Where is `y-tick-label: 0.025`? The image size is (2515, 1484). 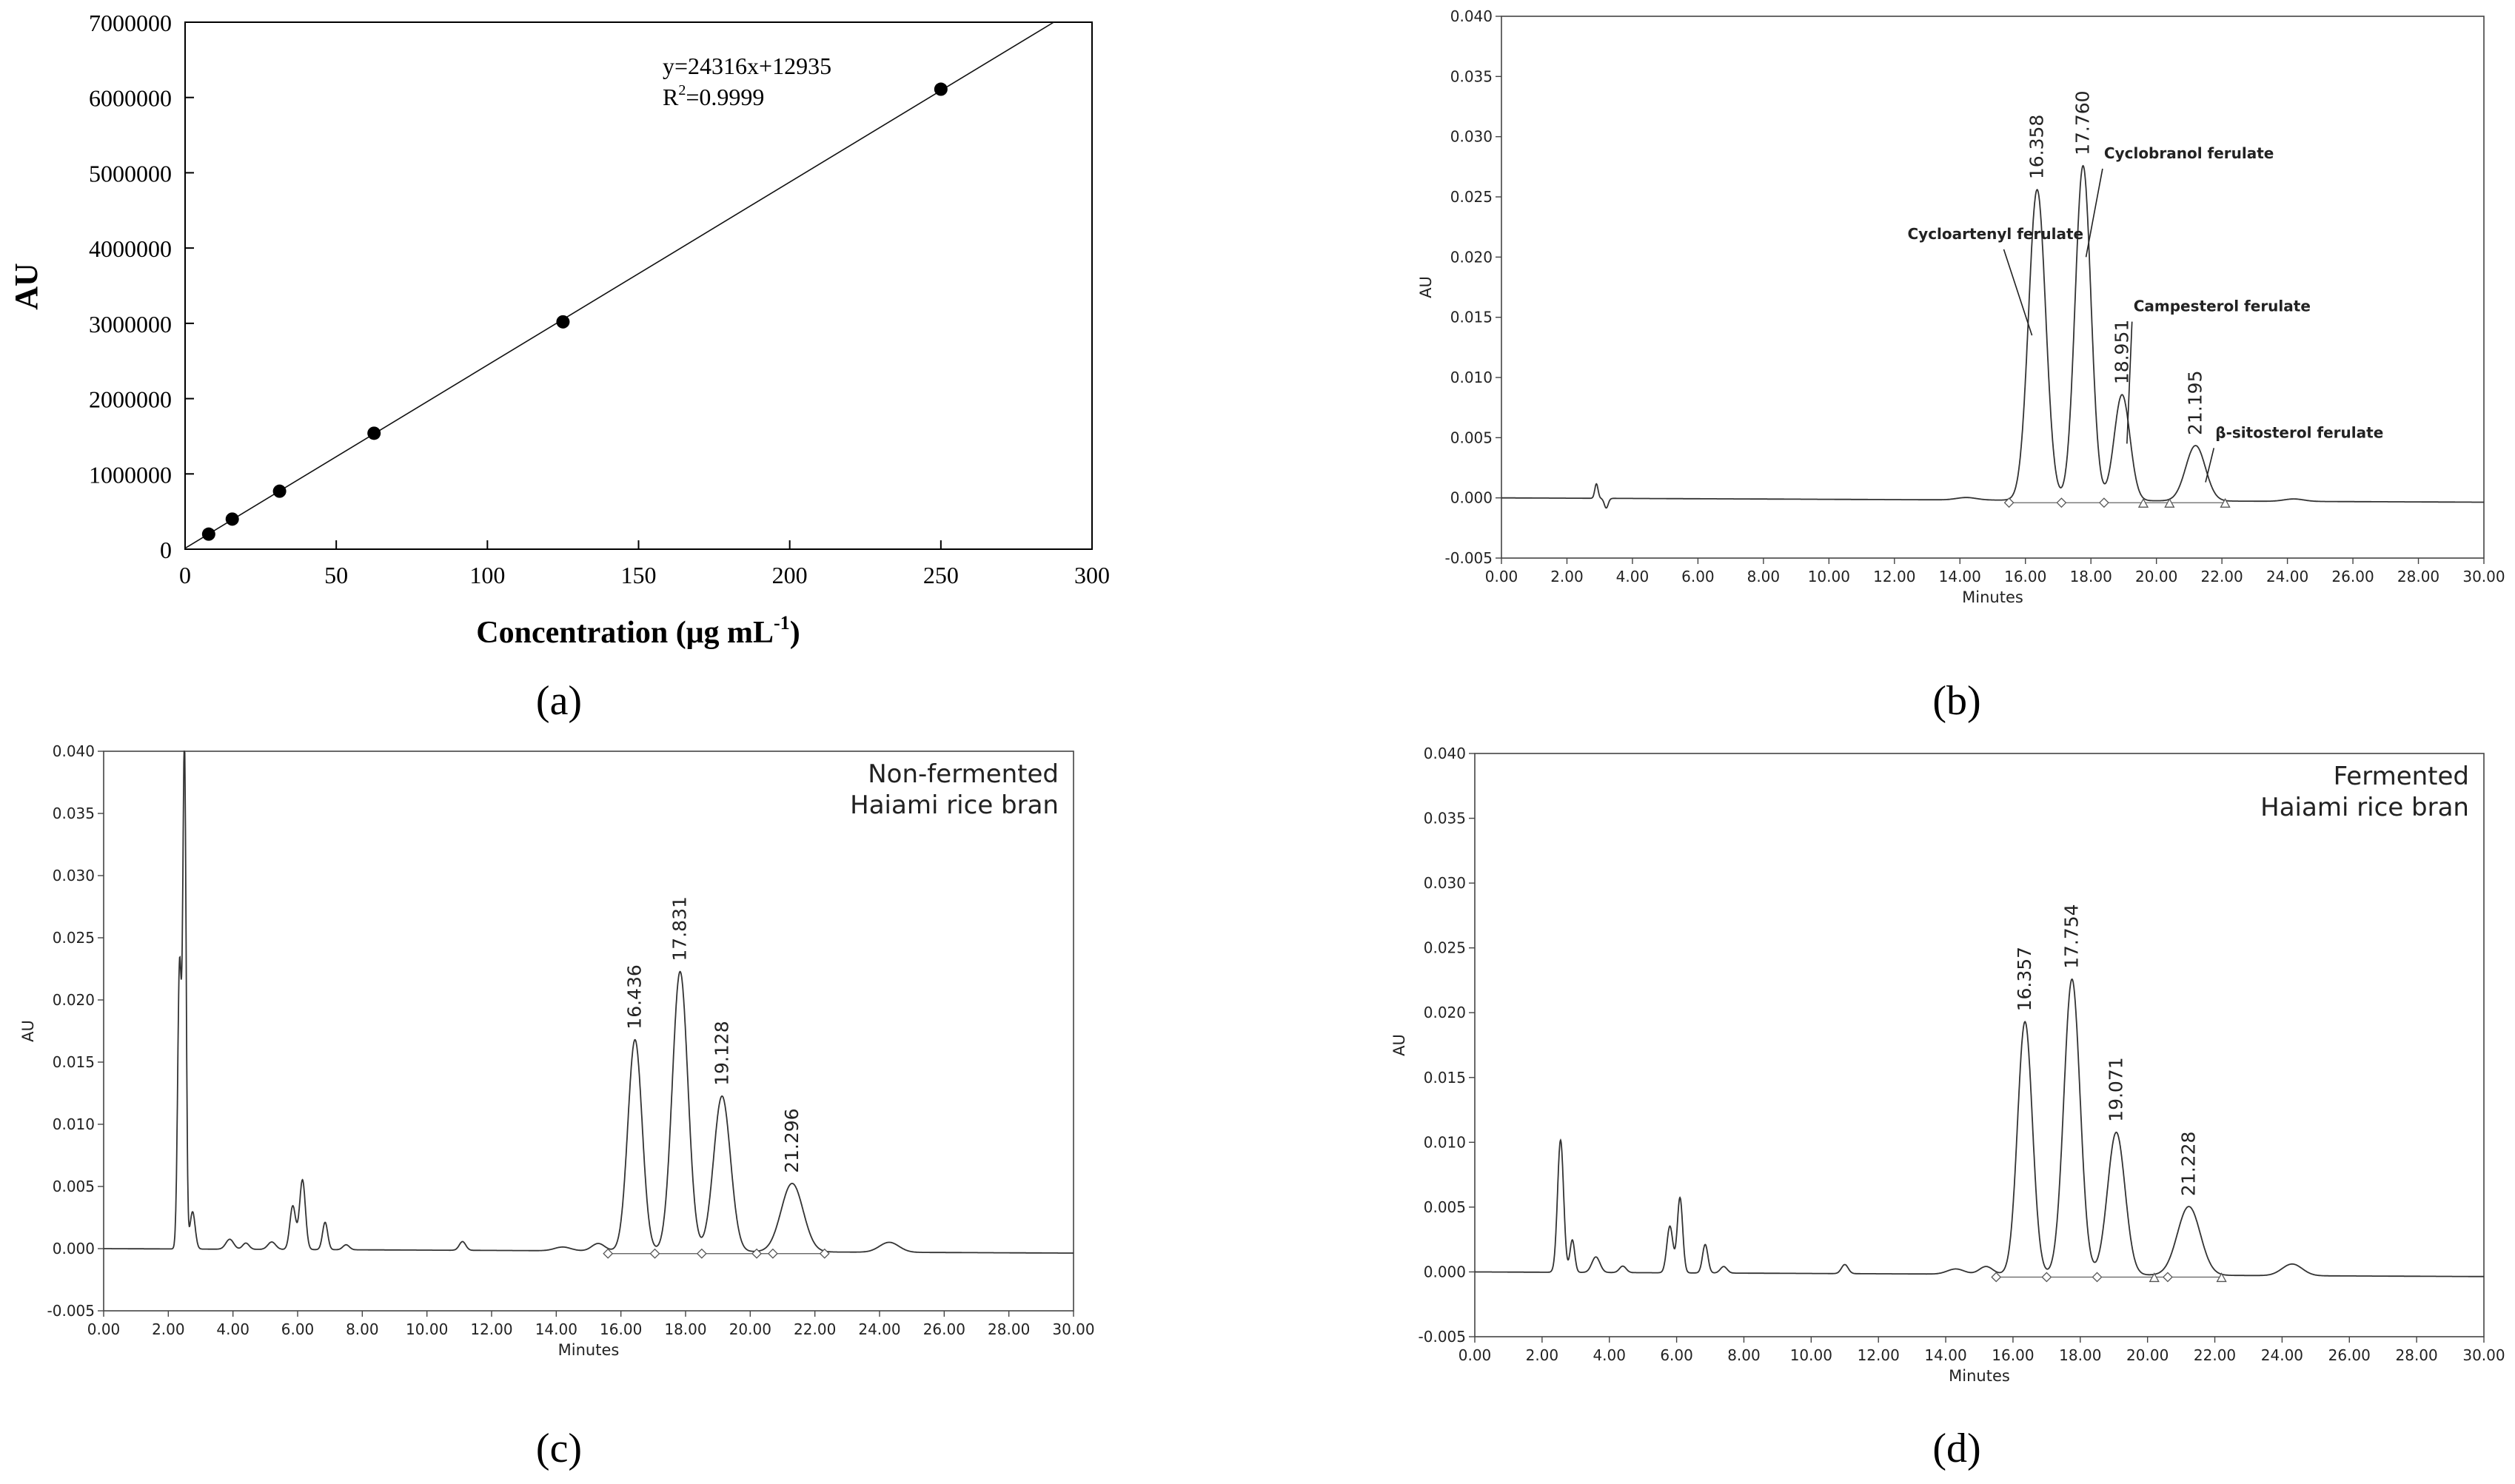
y-tick-label: 0.025 is located at coordinates (74, 938).